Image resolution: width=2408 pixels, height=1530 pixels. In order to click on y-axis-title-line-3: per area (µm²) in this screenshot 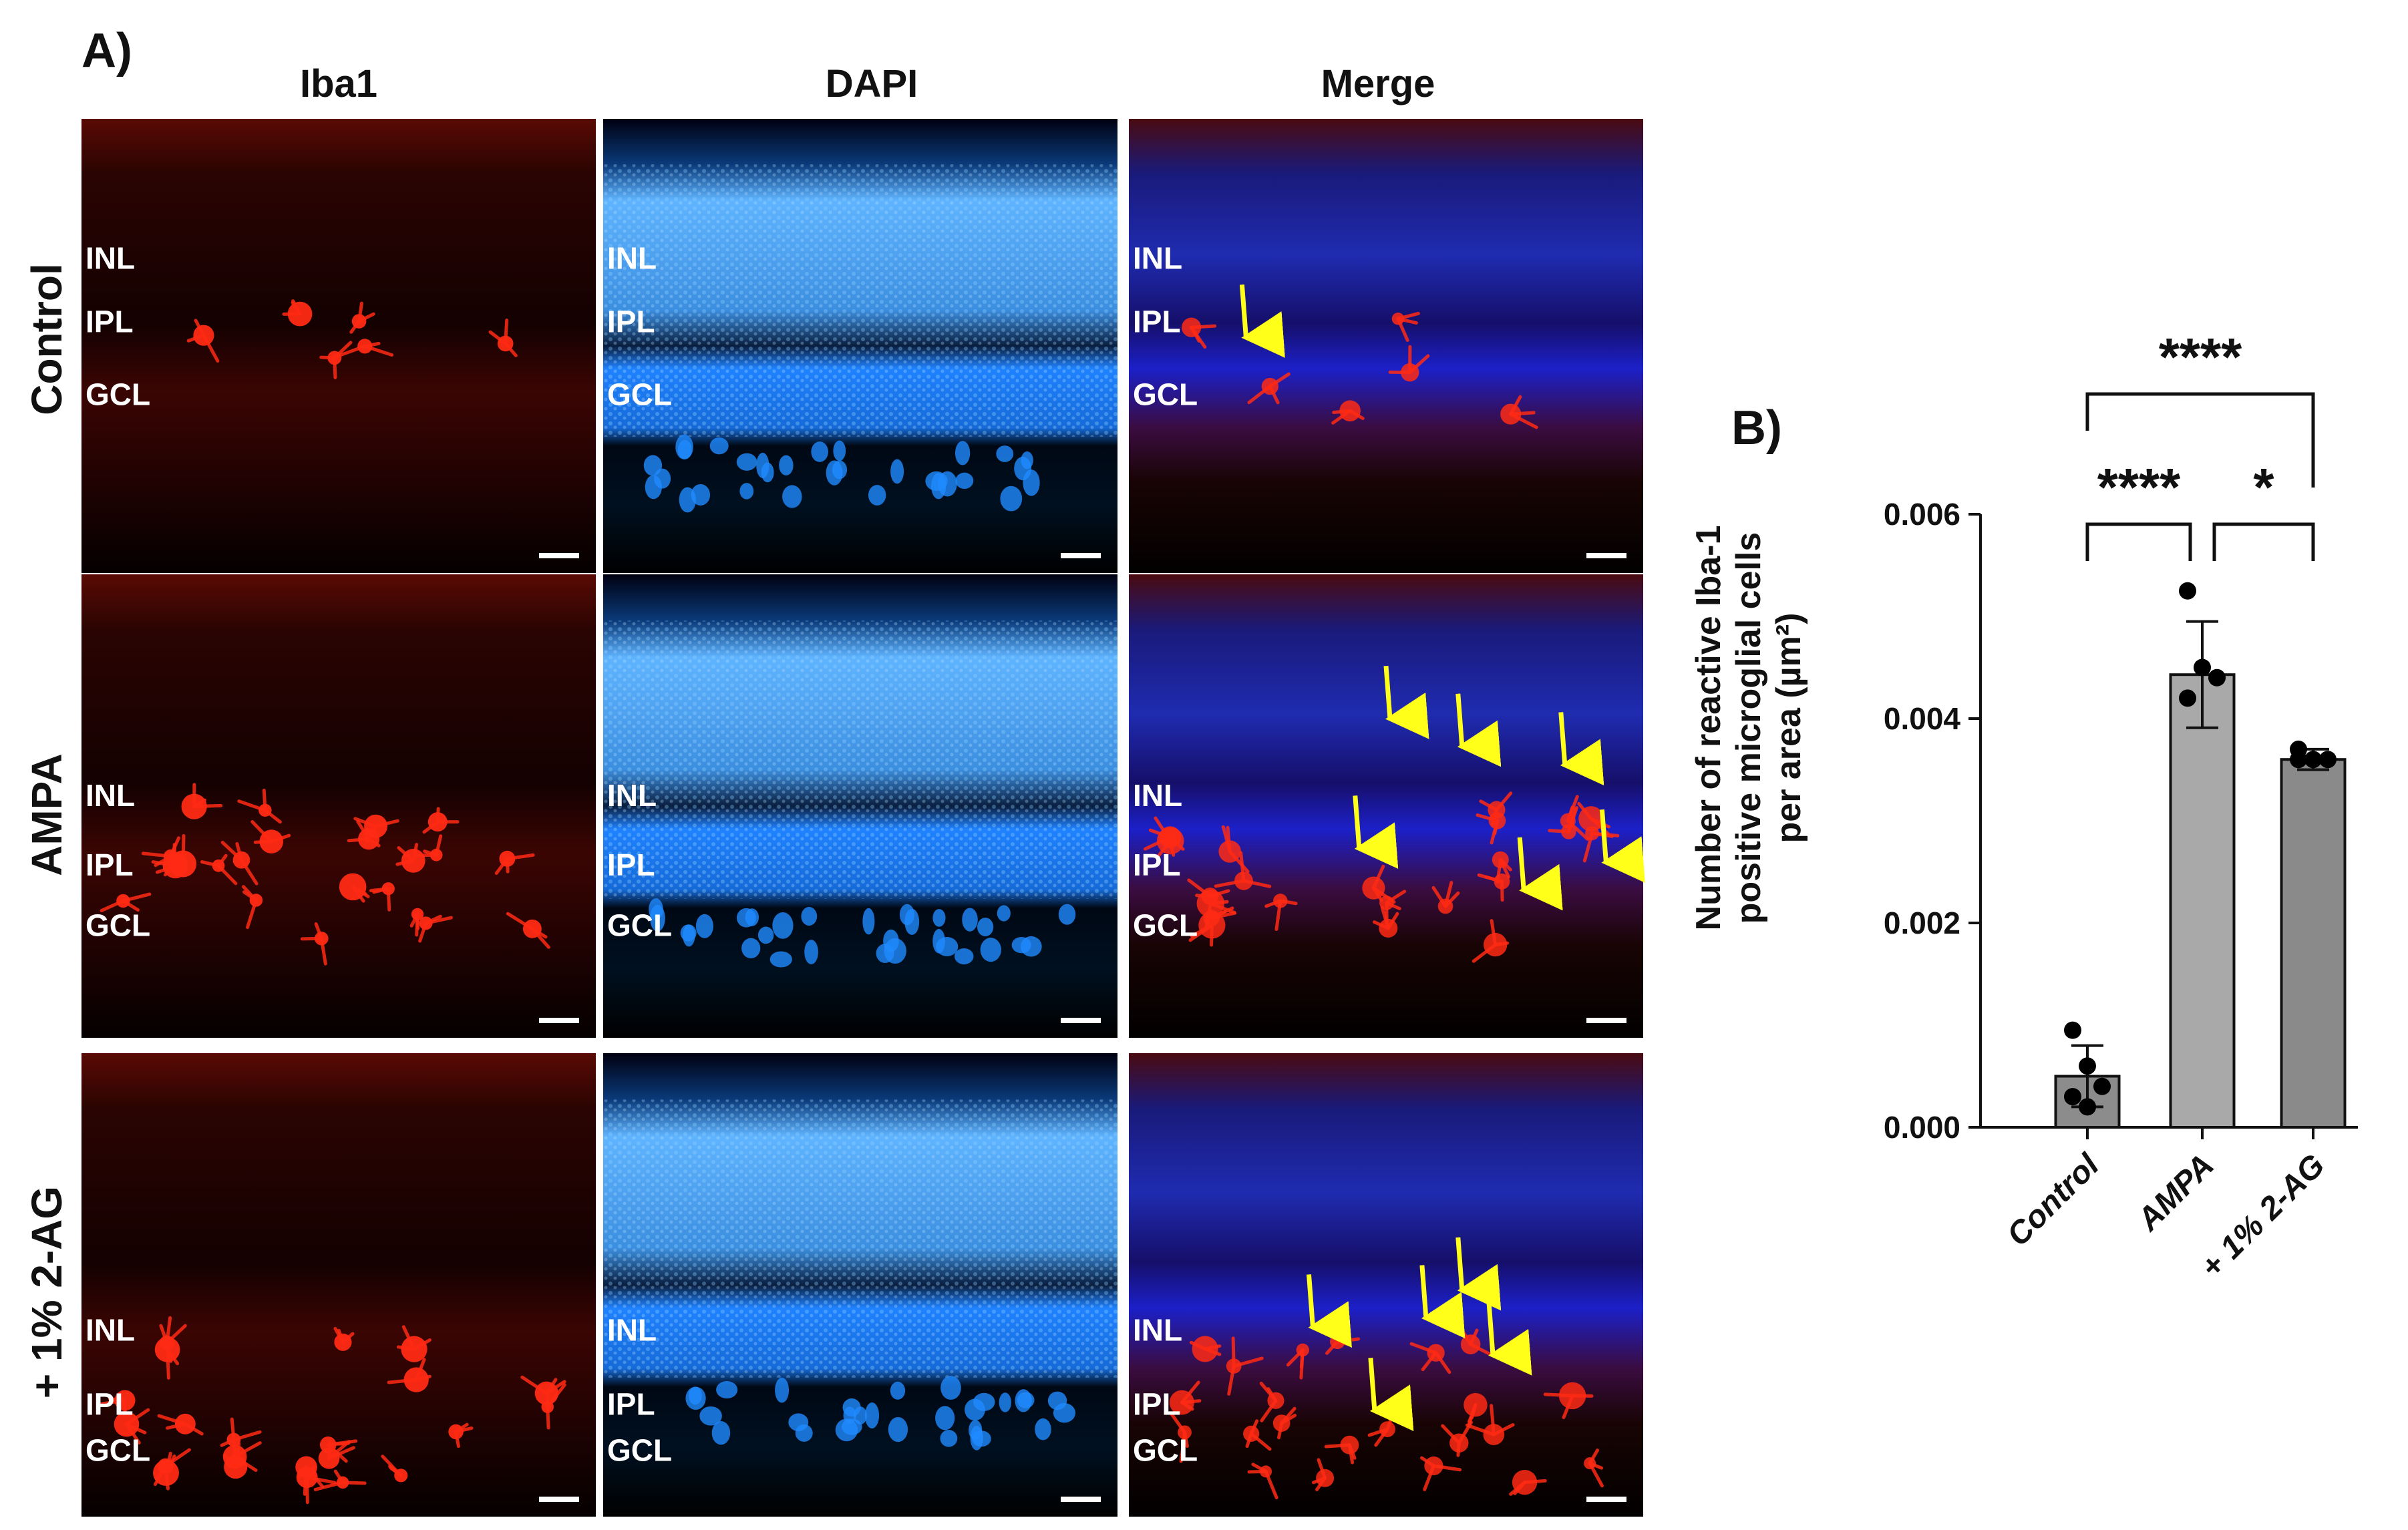, I will do `click(1788, 728)`.